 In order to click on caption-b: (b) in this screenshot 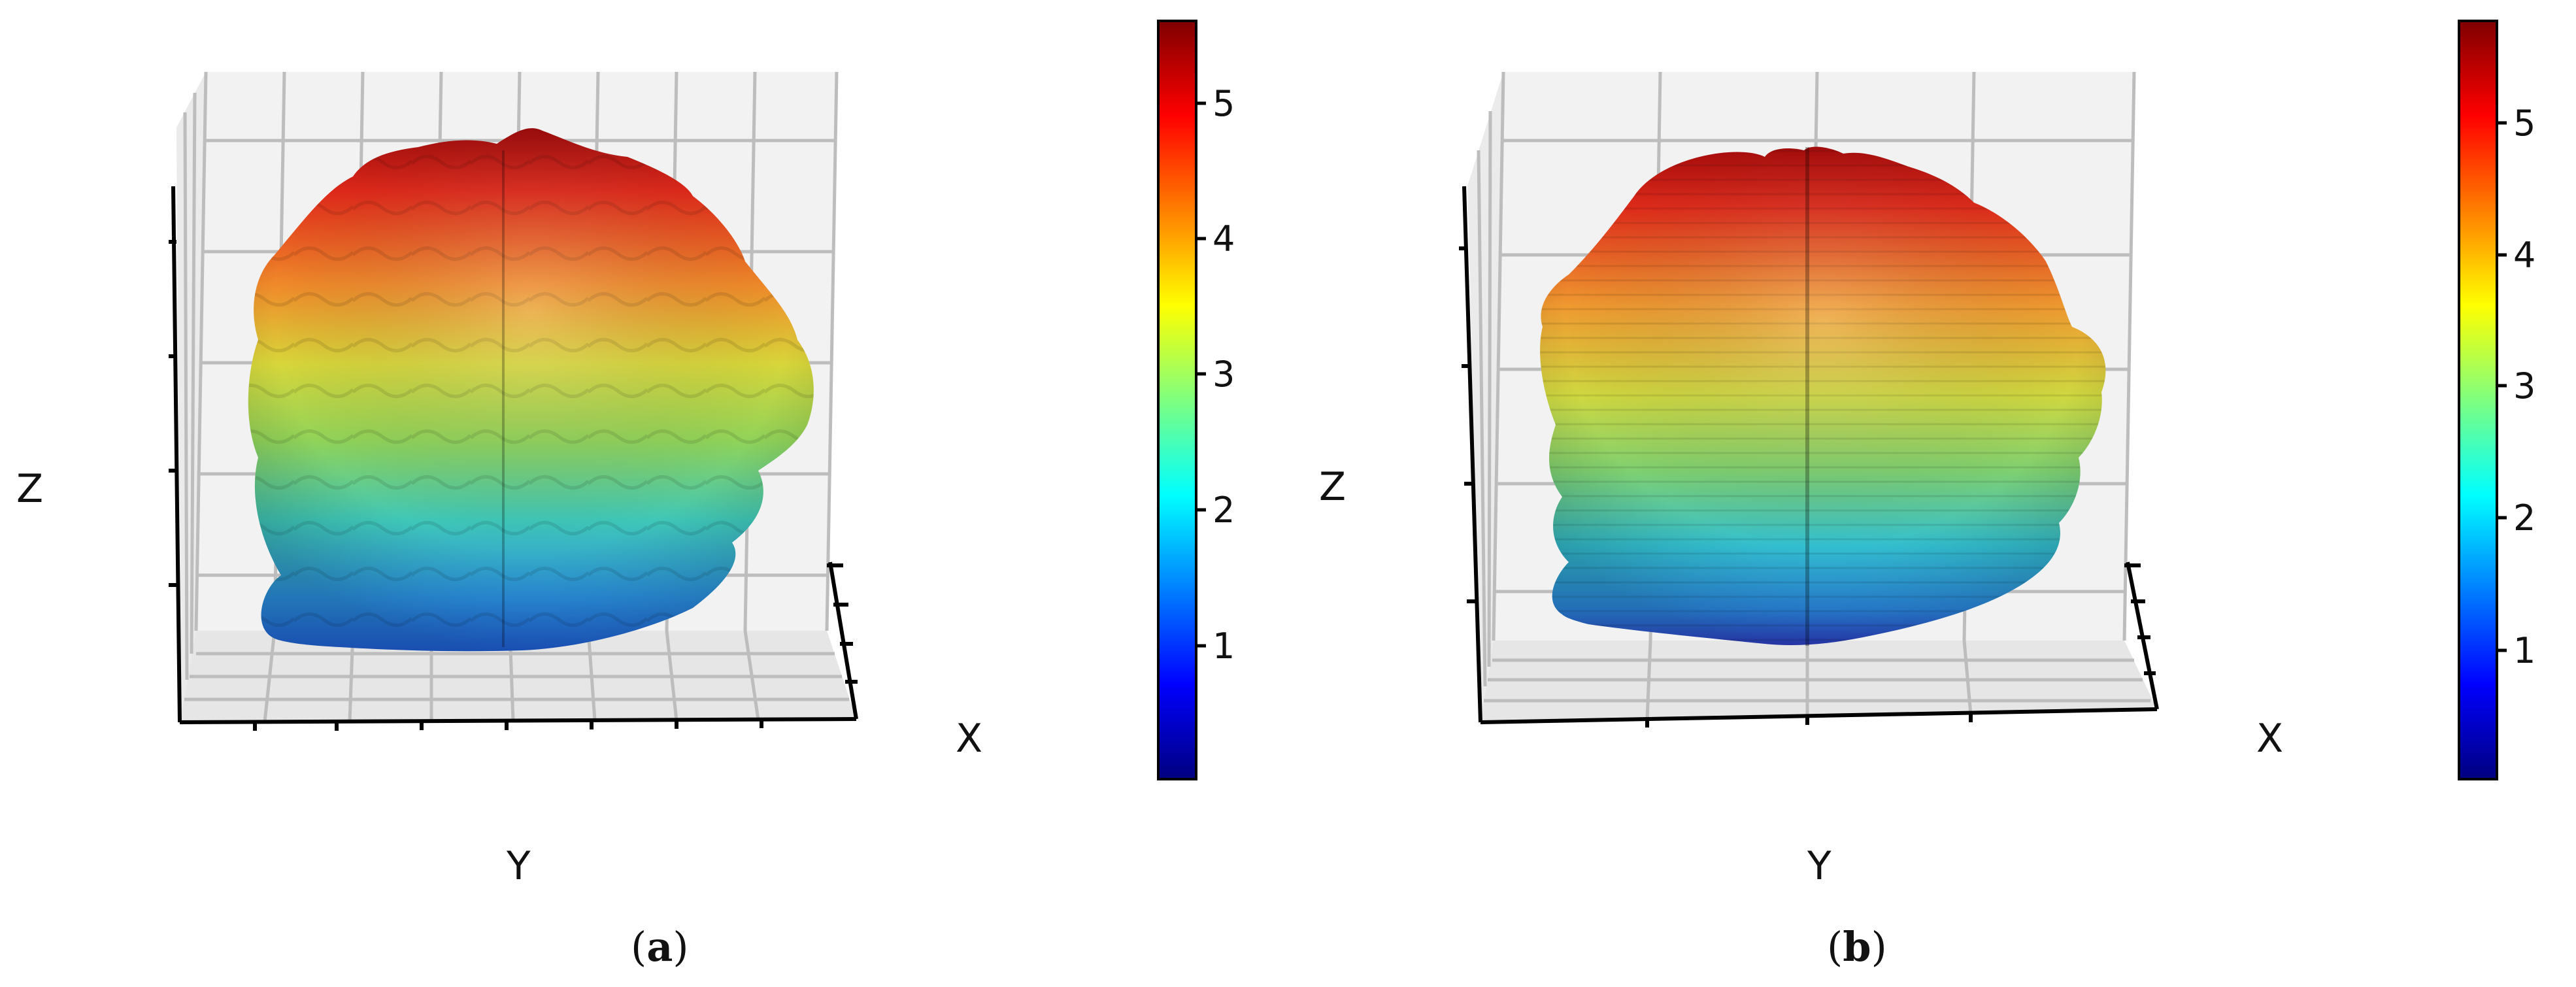, I will do `click(1857, 947)`.